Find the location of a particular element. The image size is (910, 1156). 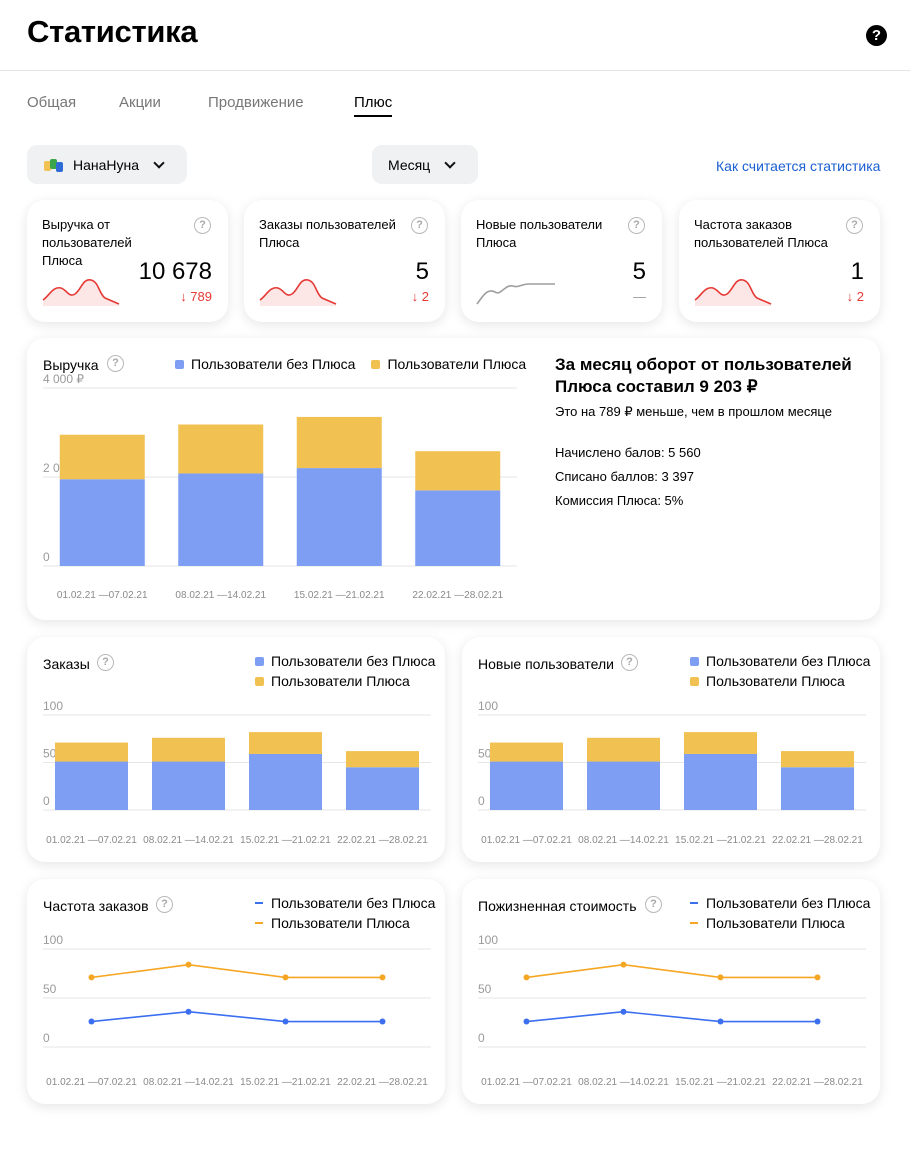

tab-general: Общая is located at coordinates (52, 102).